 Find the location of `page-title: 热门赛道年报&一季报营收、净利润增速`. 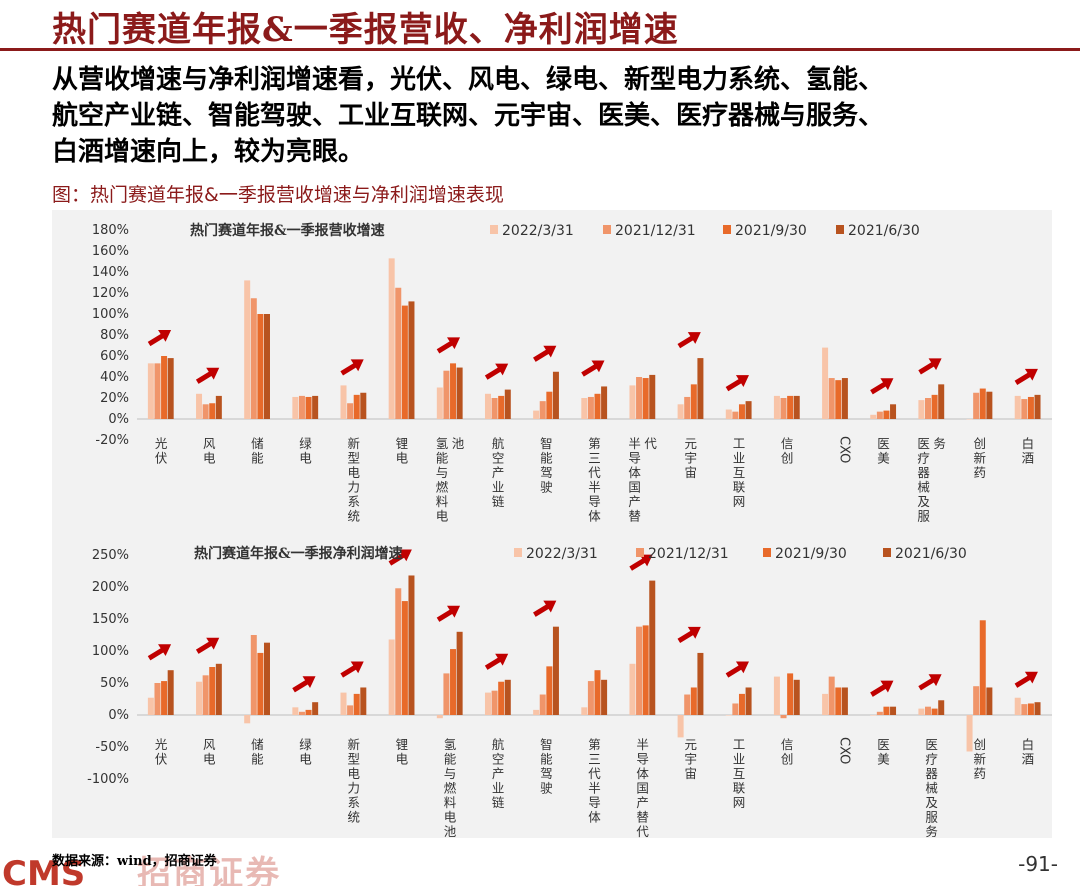

page-title: 热门赛道年报&一季报营收、净利润增速 is located at coordinates (365, 30).